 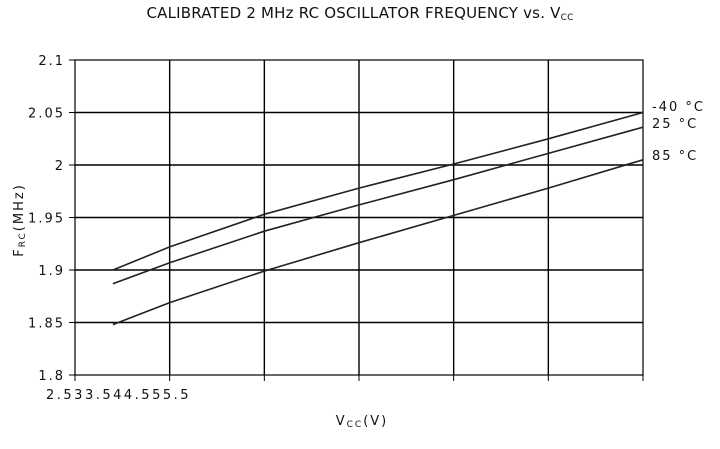 What do you see at coordinates (51, 271) in the screenshot?
I see `y-tick-label: 1.9` at bounding box center [51, 271].